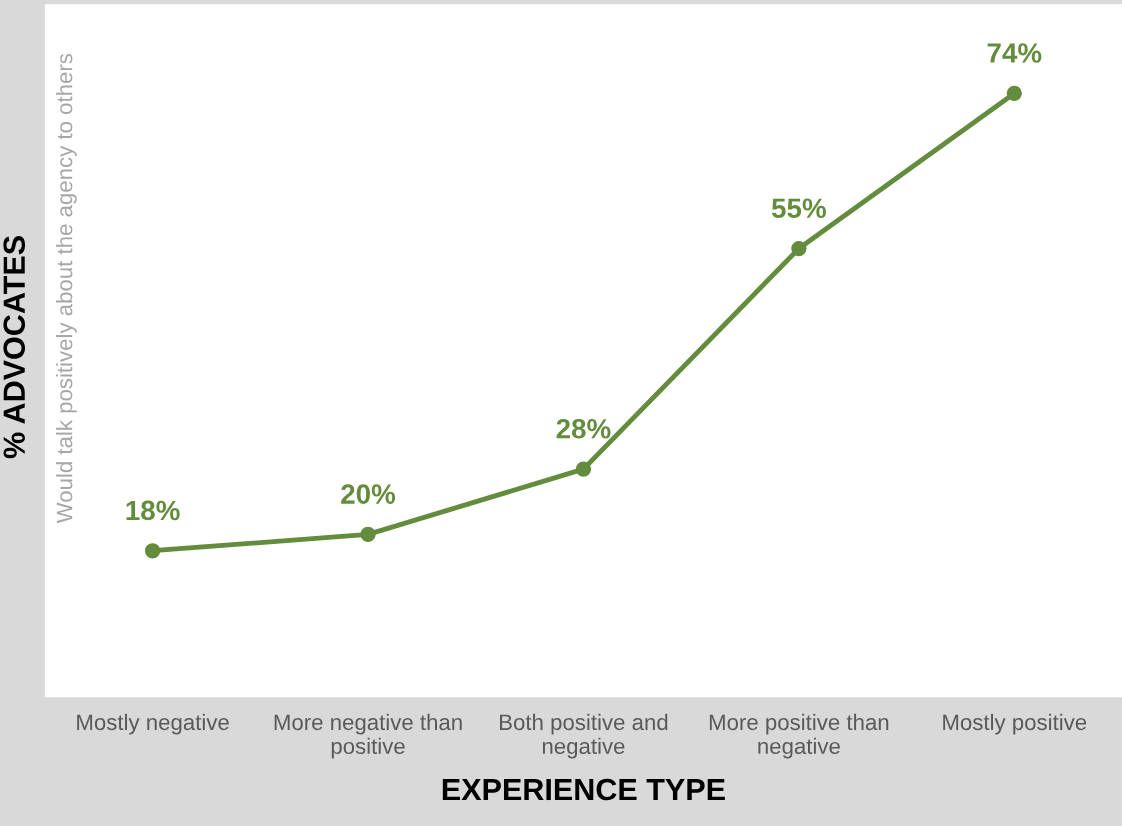 The image size is (1122, 826). What do you see at coordinates (1015, 724) in the screenshot?
I see `x-tick-label: Mostly positive` at bounding box center [1015, 724].